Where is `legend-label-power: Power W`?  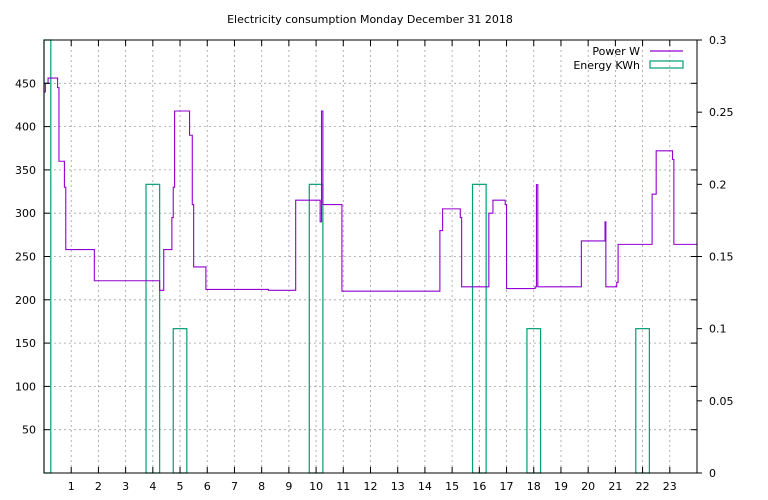 legend-label-power: Power W is located at coordinates (616, 51).